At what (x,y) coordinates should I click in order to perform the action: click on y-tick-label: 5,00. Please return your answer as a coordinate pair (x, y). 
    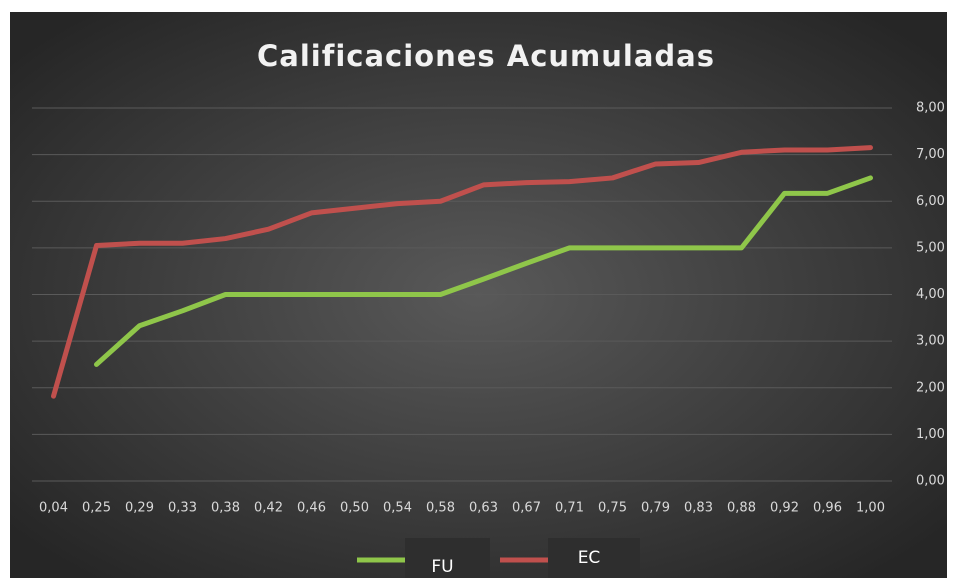
    Looking at the image, I should click on (930, 247).